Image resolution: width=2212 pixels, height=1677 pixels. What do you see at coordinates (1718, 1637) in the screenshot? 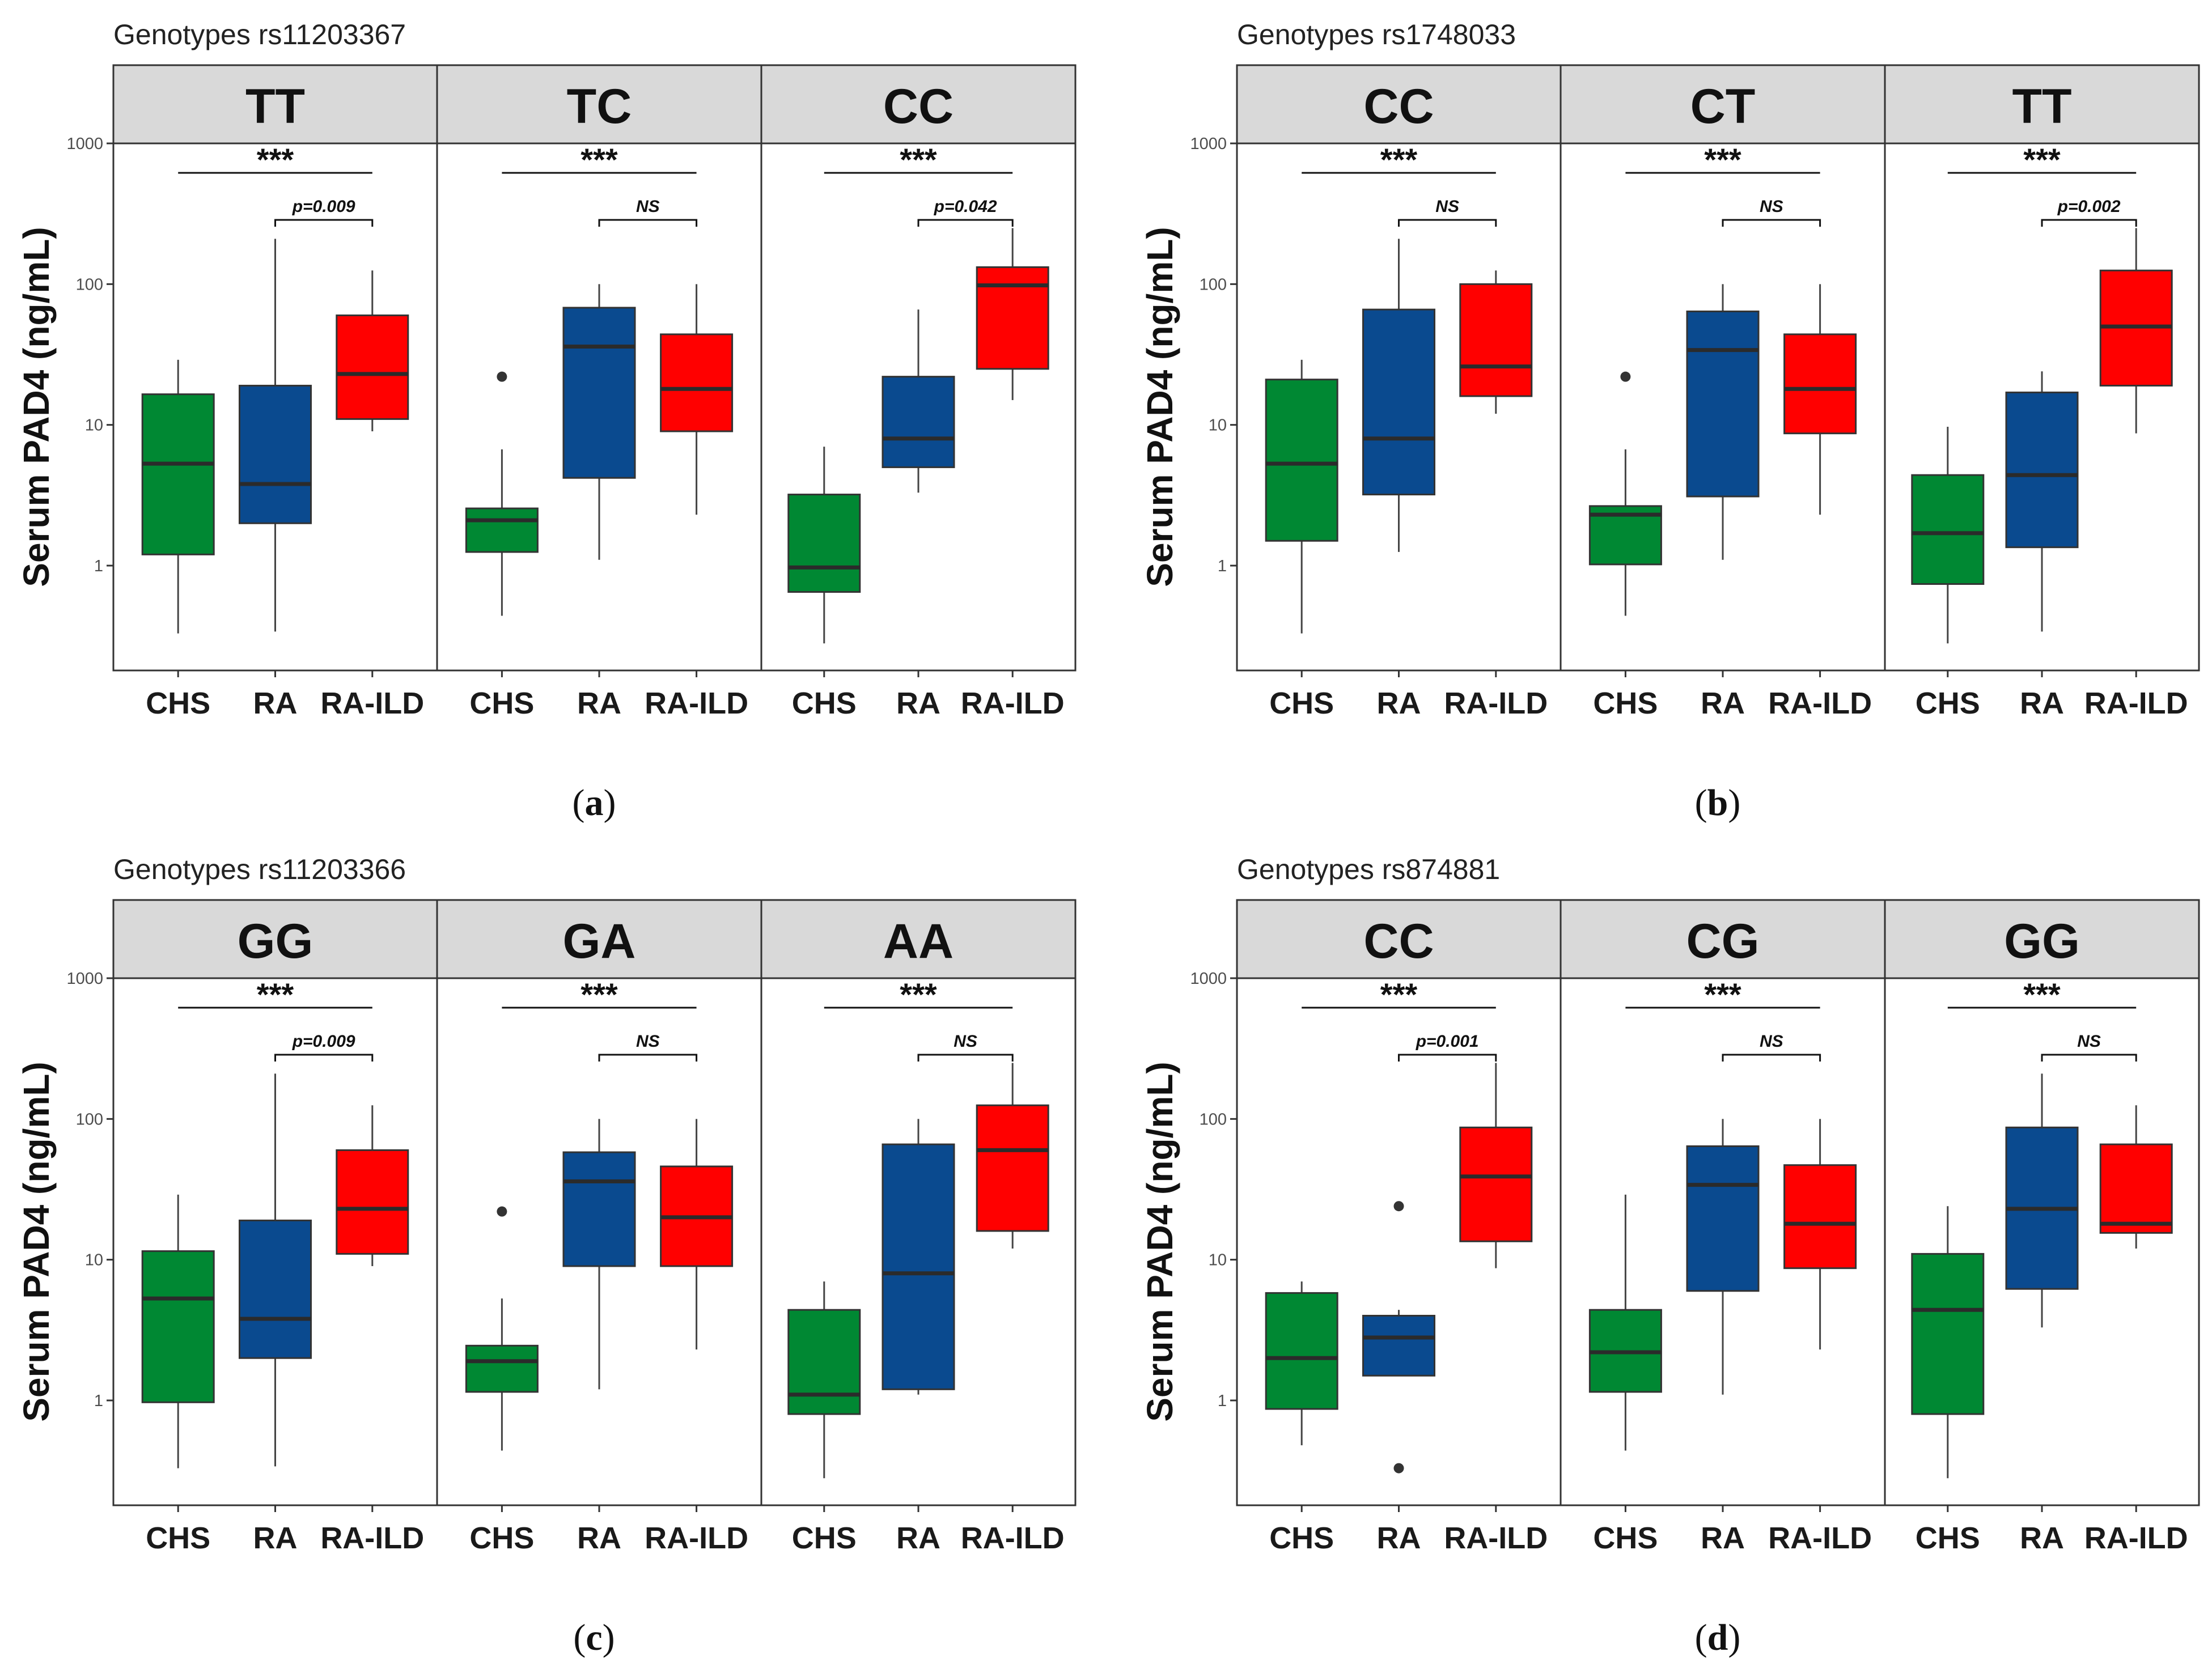
I see `subfigure-label: (d)` at bounding box center [1718, 1637].